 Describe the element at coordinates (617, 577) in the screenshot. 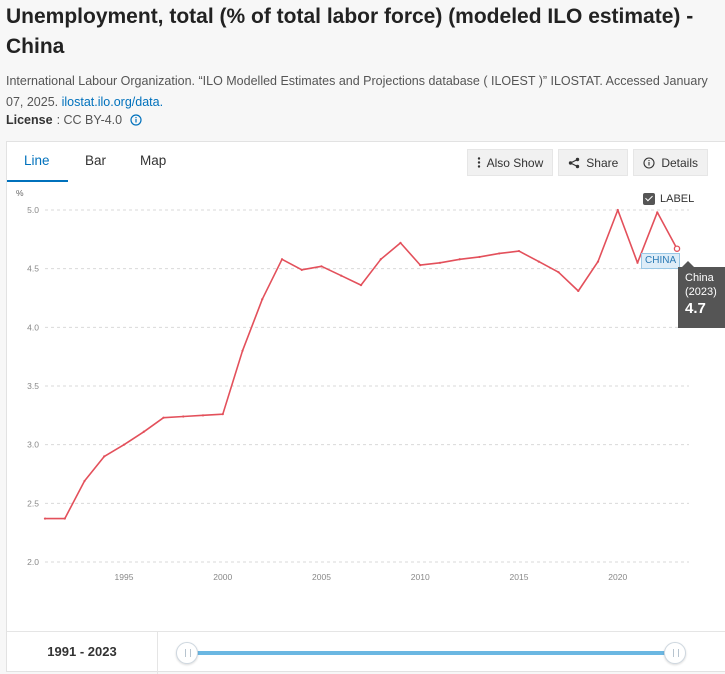

I see `x-tick-label: 2020` at that location.